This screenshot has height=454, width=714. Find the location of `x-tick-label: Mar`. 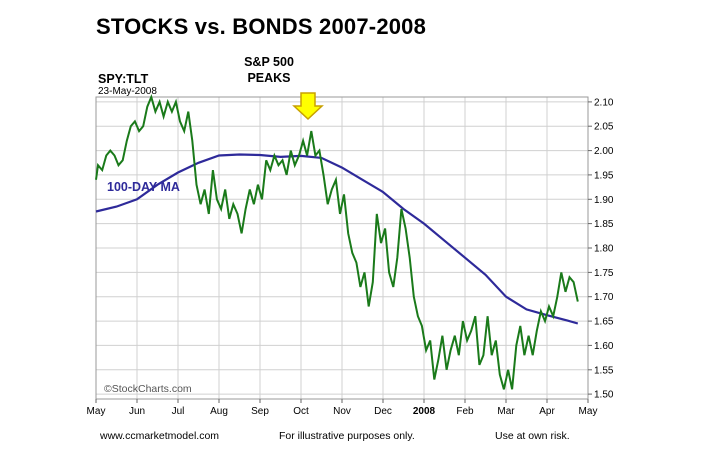

x-tick-label: Mar is located at coordinates (506, 411).